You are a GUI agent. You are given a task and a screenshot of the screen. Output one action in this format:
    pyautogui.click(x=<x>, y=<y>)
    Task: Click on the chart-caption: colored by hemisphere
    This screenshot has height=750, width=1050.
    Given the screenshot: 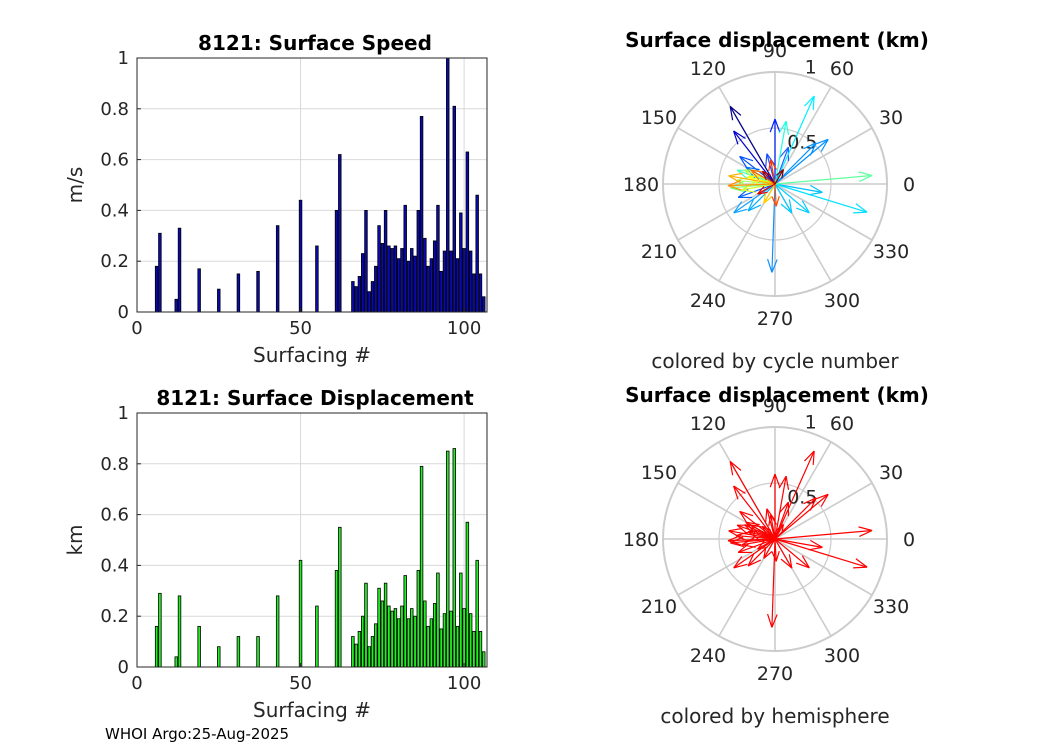 What is the action you would take?
    pyautogui.click(x=774, y=716)
    